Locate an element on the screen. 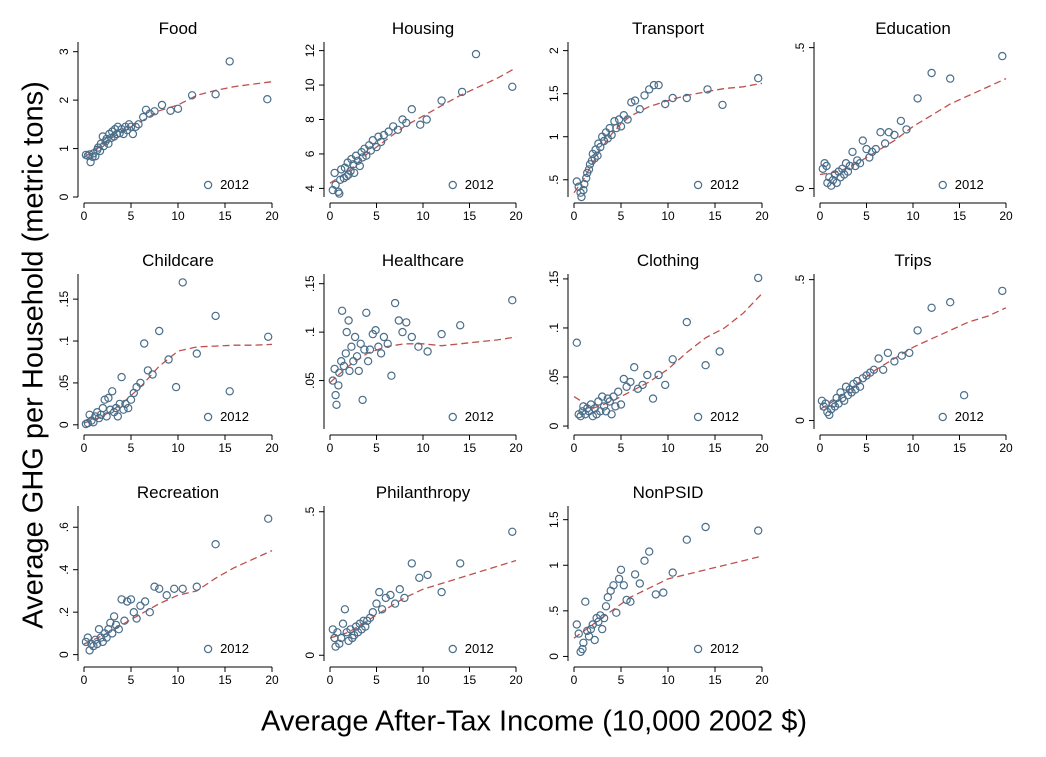 This screenshot has height=757, width=1046. y-tick-label: 0 is located at coordinates (800, 420).